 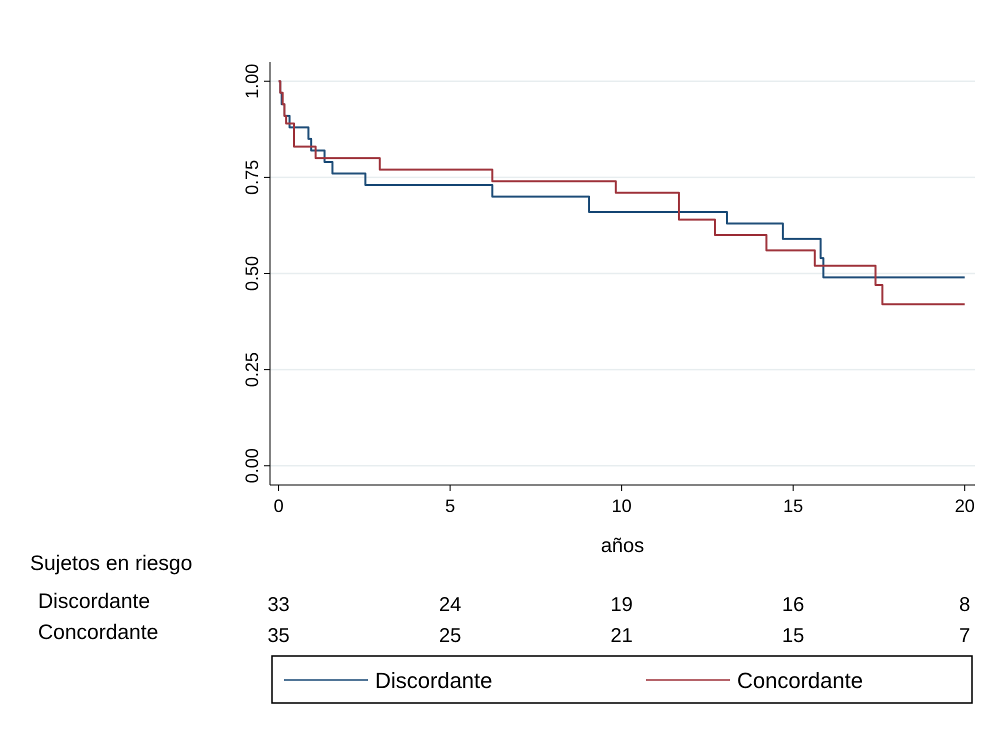 What do you see at coordinates (278, 636) in the screenshot?
I see `text: 35` at bounding box center [278, 636].